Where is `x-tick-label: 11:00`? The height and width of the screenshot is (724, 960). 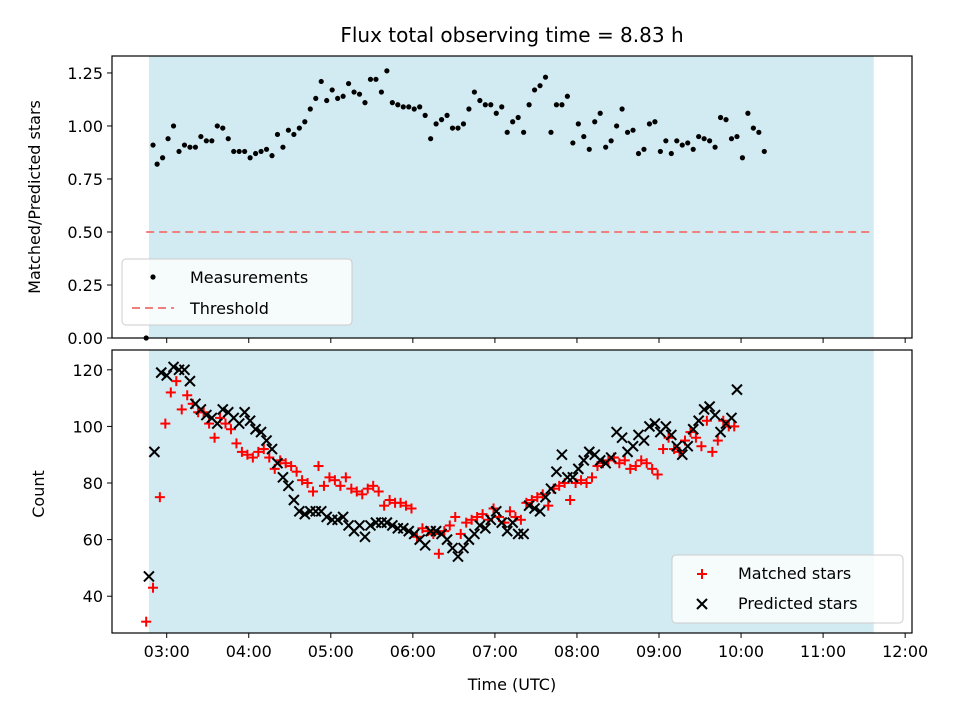 x-tick-label: 11:00 is located at coordinates (823, 651).